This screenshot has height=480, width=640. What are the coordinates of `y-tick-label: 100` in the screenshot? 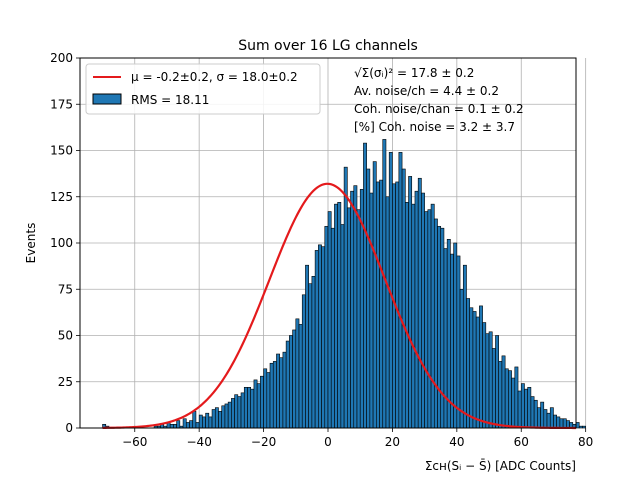 It's located at (61, 243).